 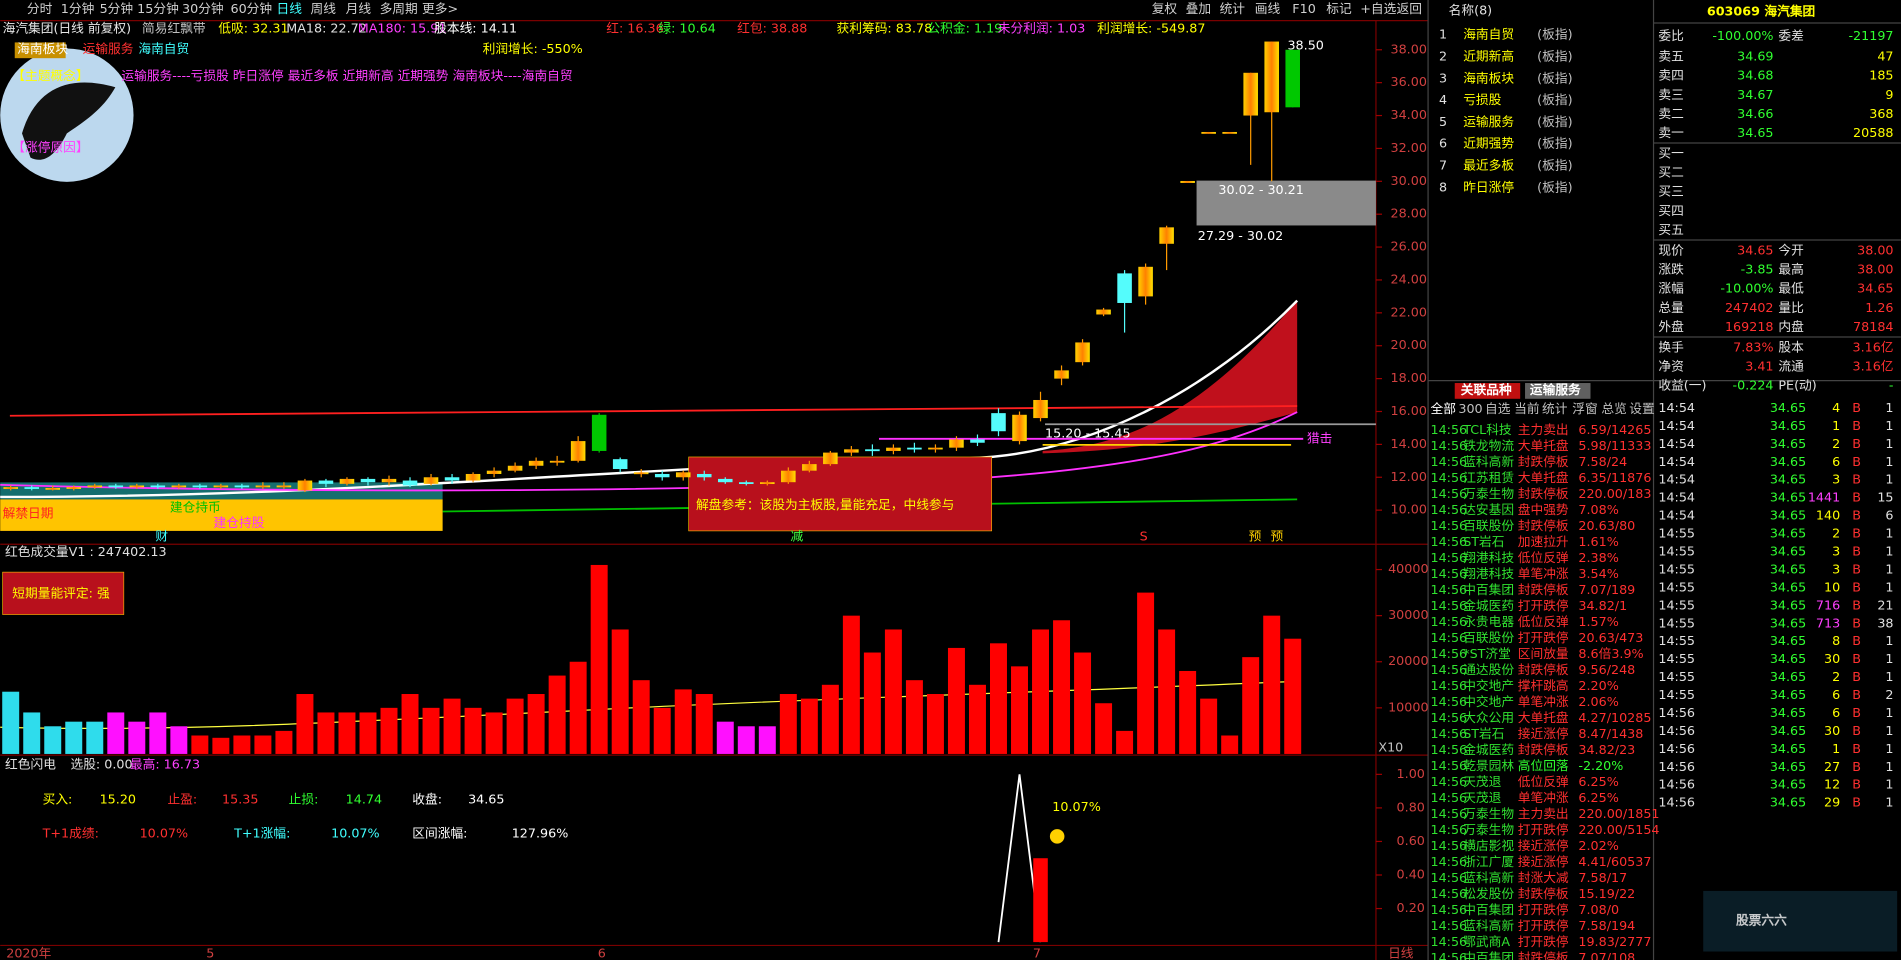 What do you see at coordinates (440, 8) in the screenshot?
I see `period-tab: 更多>` at bounding box center [440, 8].